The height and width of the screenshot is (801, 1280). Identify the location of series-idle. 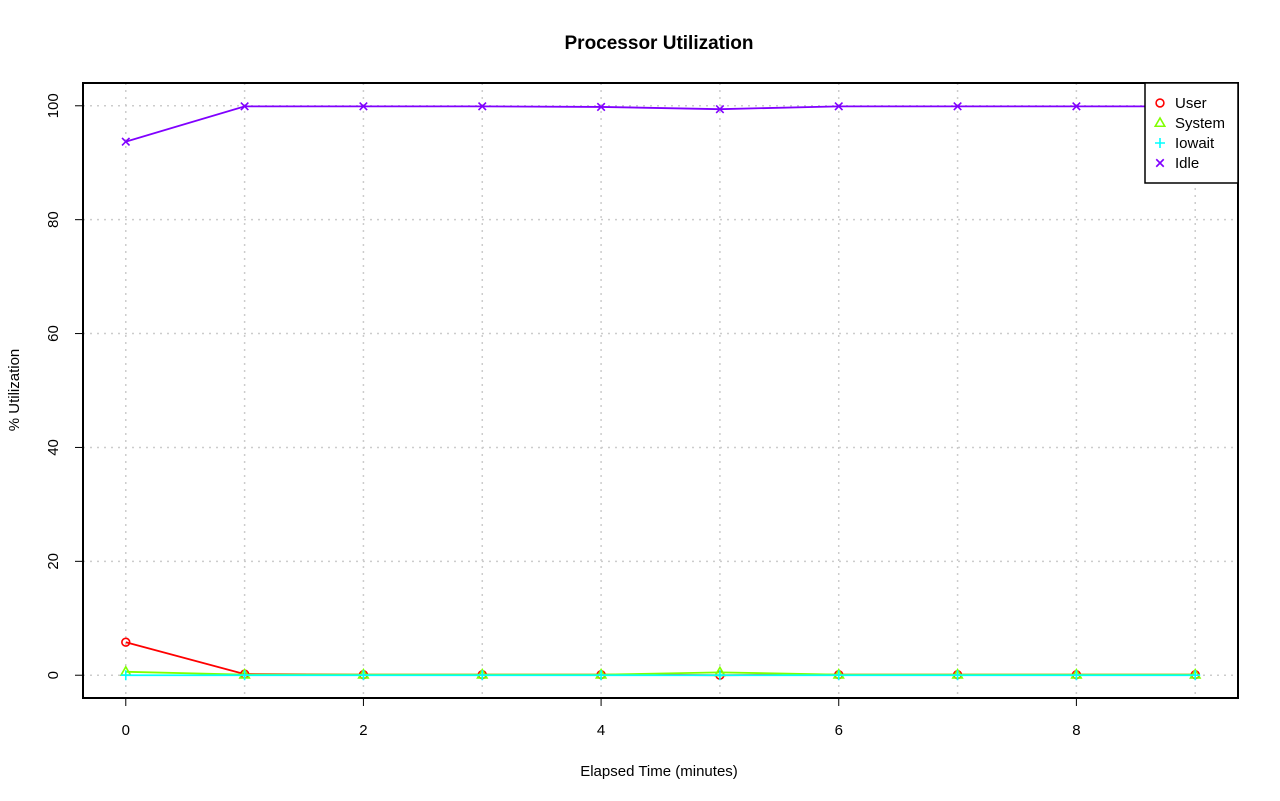
(660, 124).